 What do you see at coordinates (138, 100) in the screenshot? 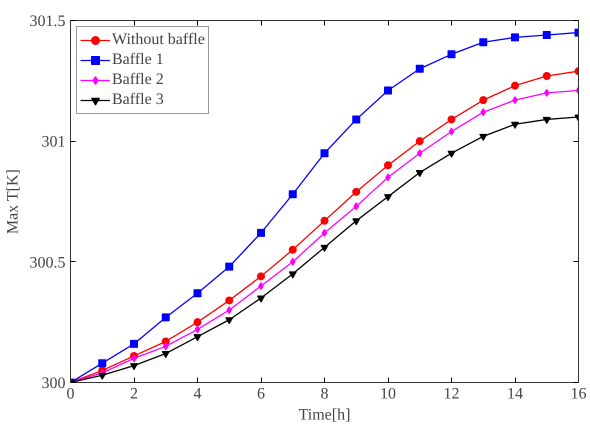
I see `legend-label: Baffle 3` at bounding box center [138, 100].